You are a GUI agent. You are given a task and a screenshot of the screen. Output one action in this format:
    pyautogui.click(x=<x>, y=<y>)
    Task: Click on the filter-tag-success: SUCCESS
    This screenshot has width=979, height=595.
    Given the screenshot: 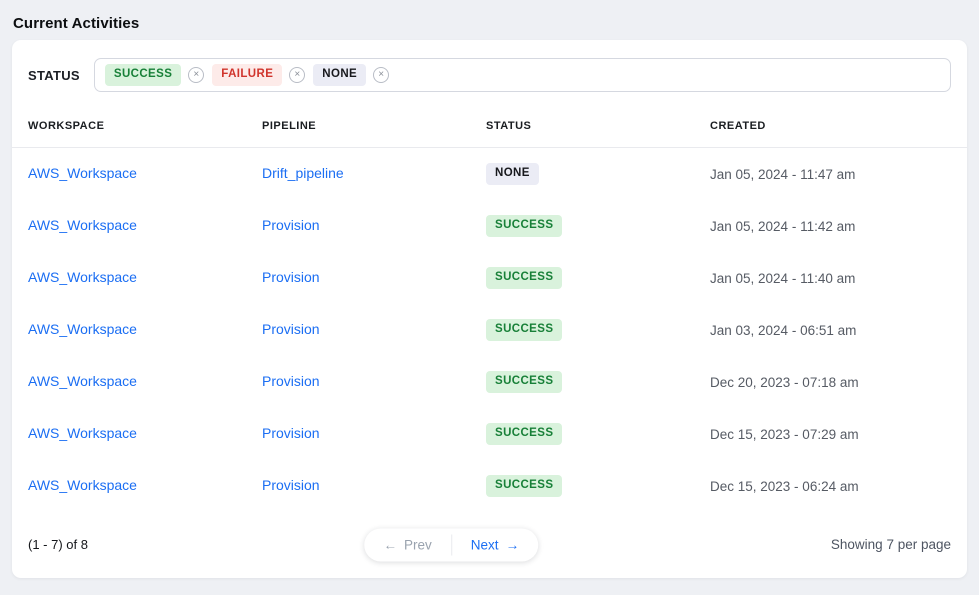 What is the action you would take?
    pyautogui.click(x=143, y=75)
    